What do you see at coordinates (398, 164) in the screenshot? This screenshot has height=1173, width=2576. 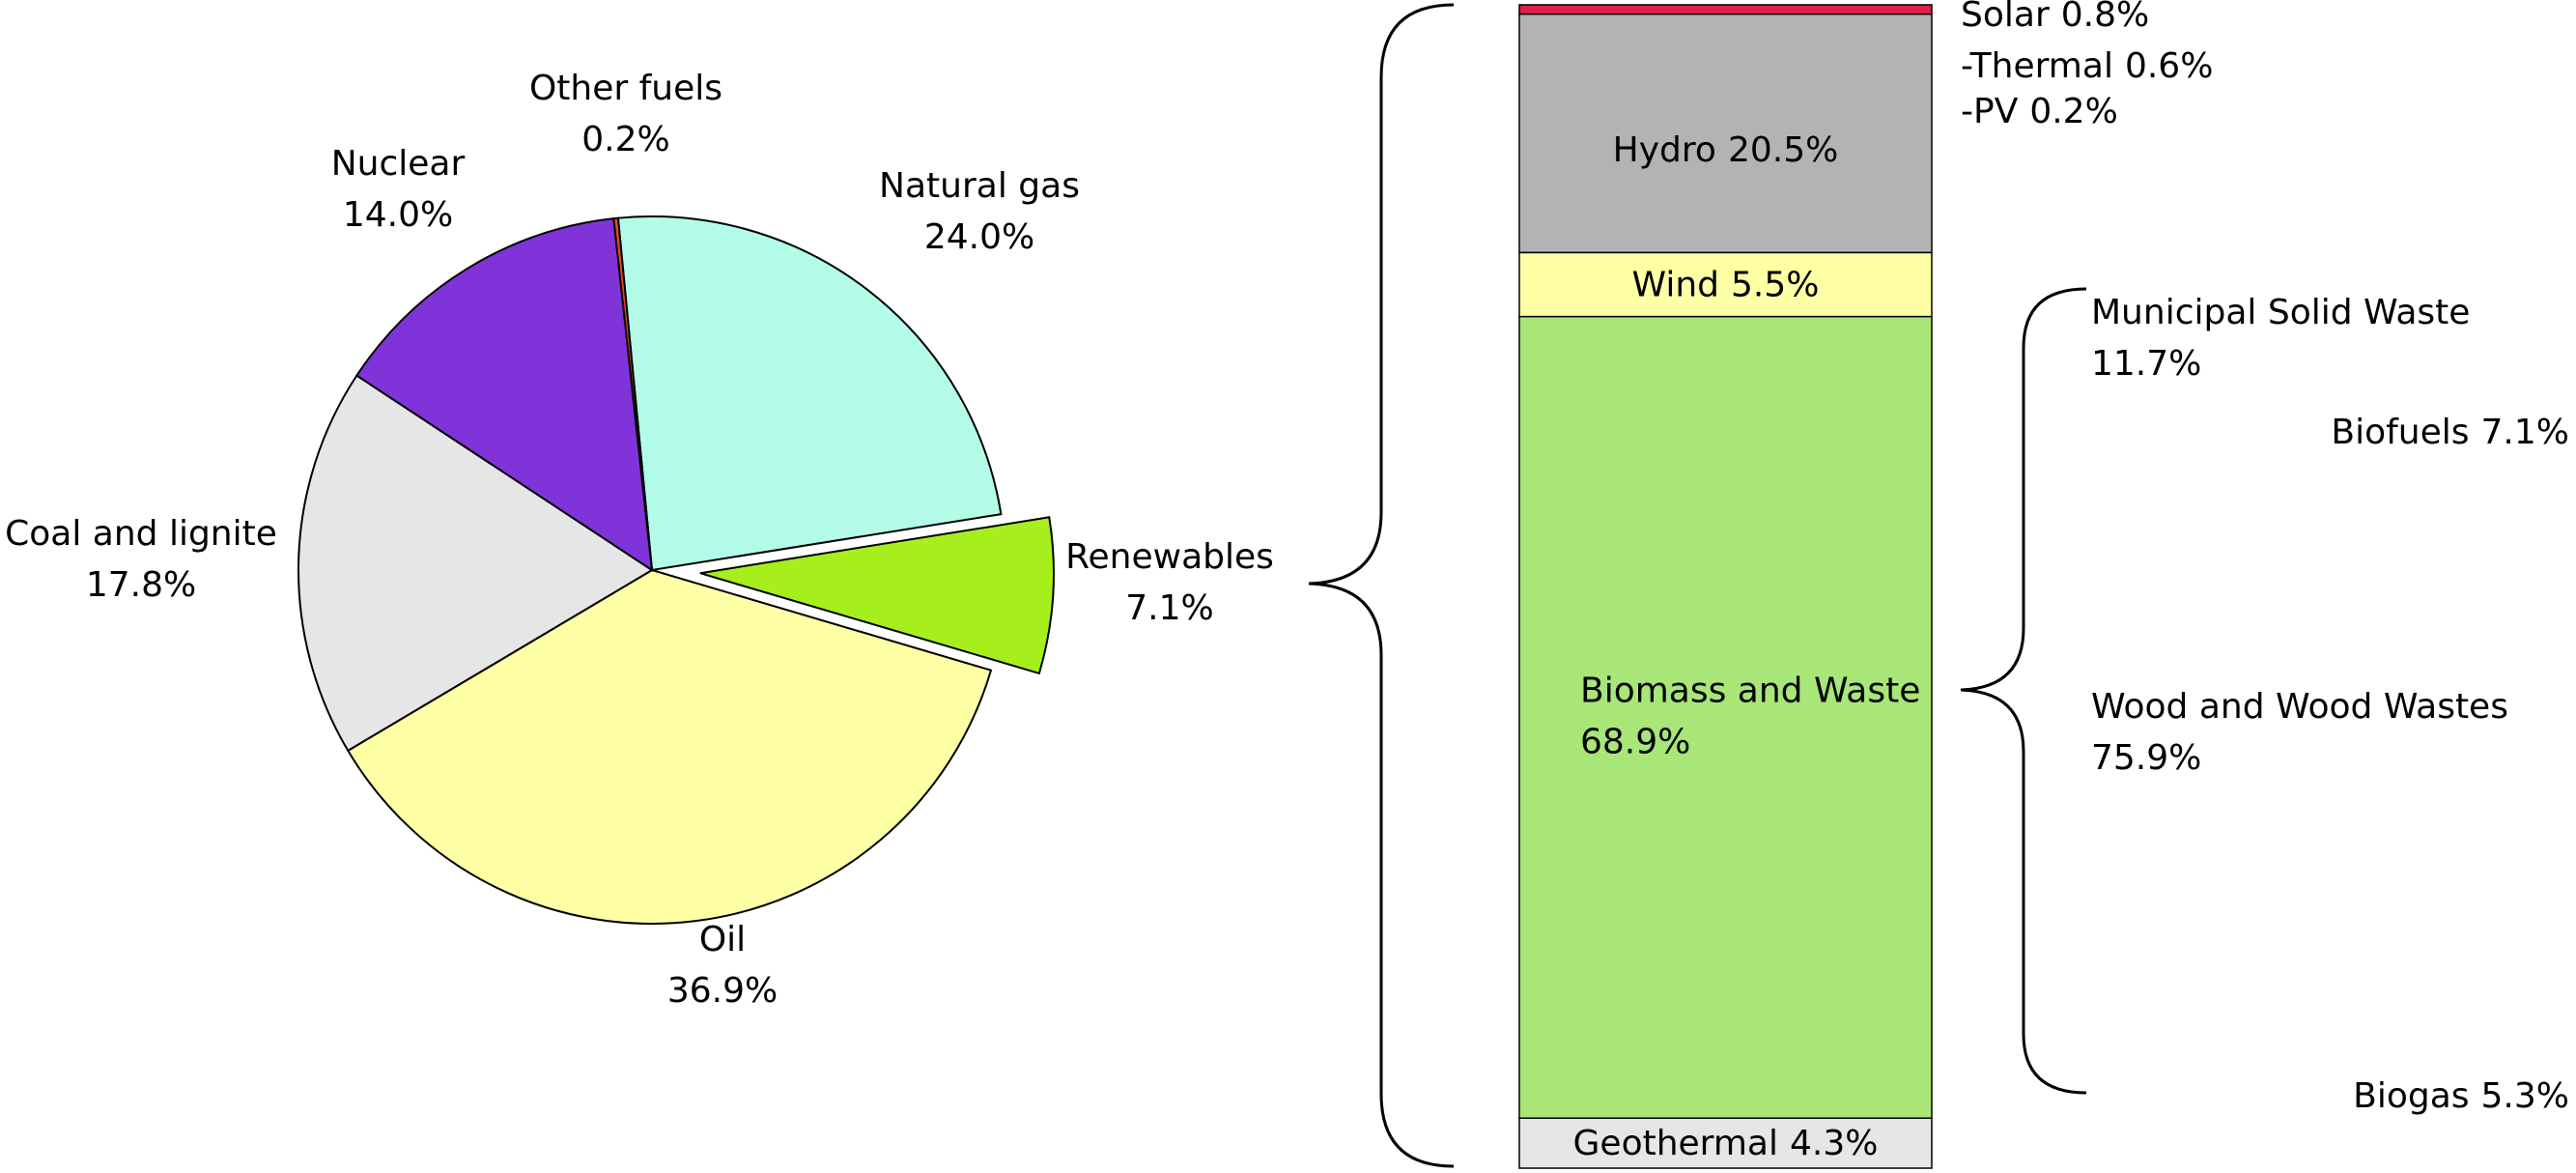 I see `label-name: Nuclear` at bounding box center [398, 164].